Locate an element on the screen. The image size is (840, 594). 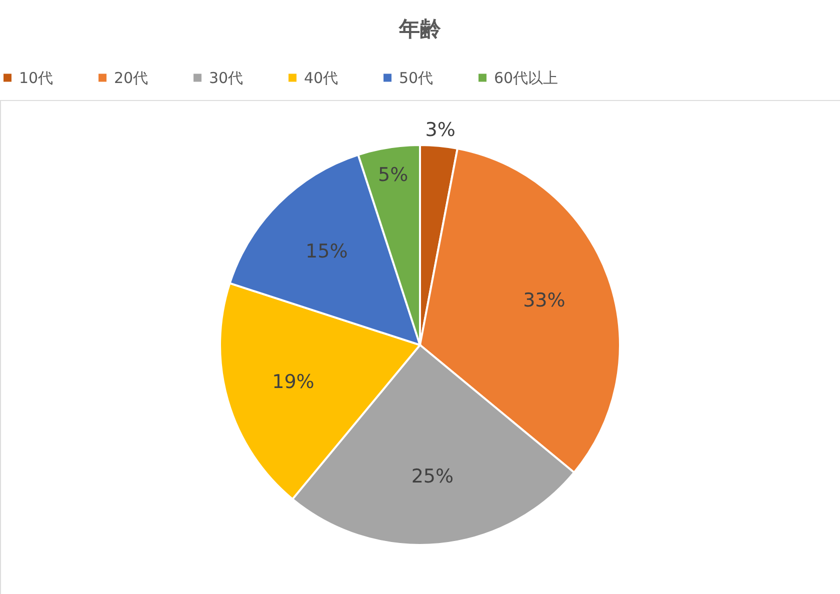
legend-label: 50代 is located at coordinates (416, 77).